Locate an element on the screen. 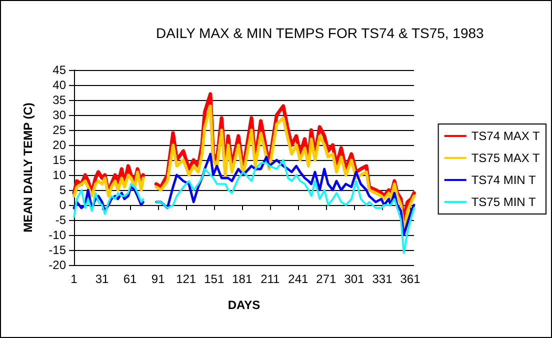 The height and width of the screenshot is (338, 552). y-tick-label: 20 is located at coordinates (59, 145).